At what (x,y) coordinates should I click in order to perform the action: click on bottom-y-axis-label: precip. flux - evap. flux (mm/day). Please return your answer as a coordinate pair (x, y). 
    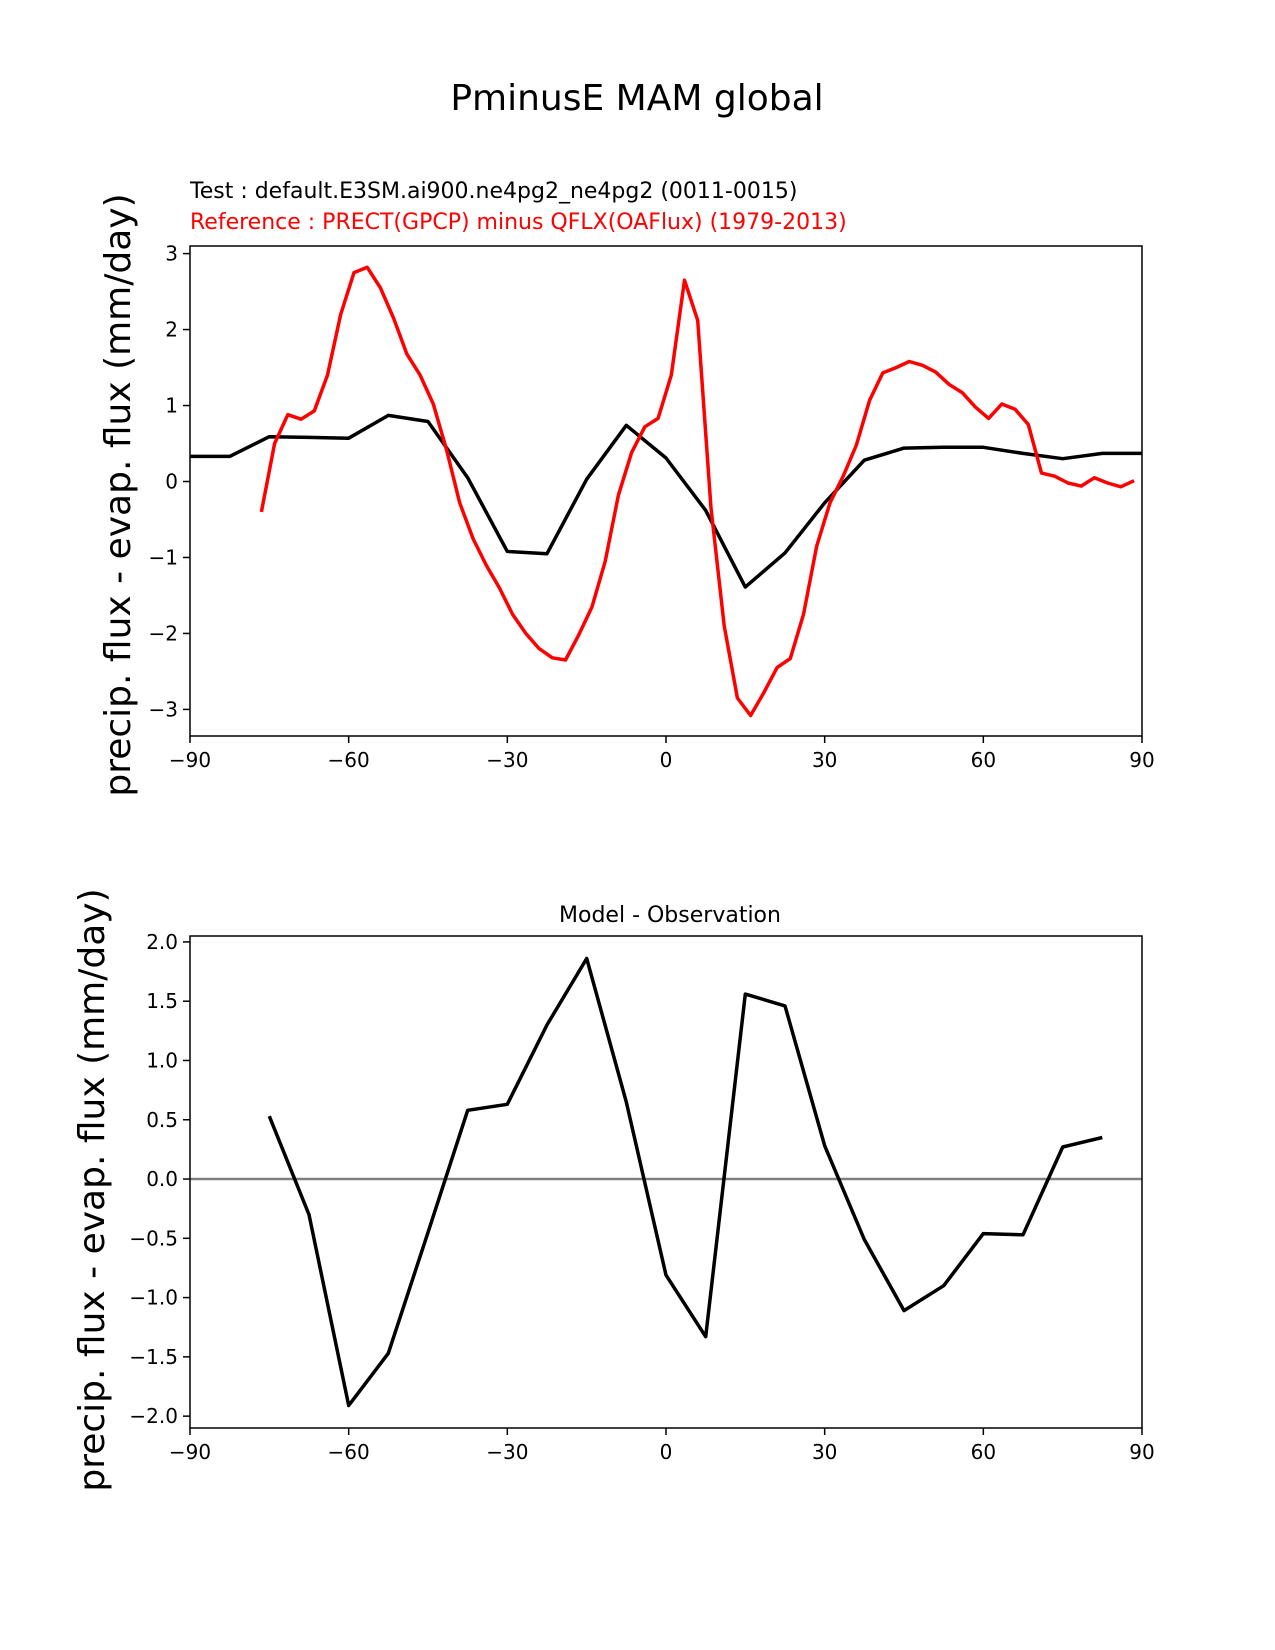
    Looking at the image, I should click on (92, 1189).